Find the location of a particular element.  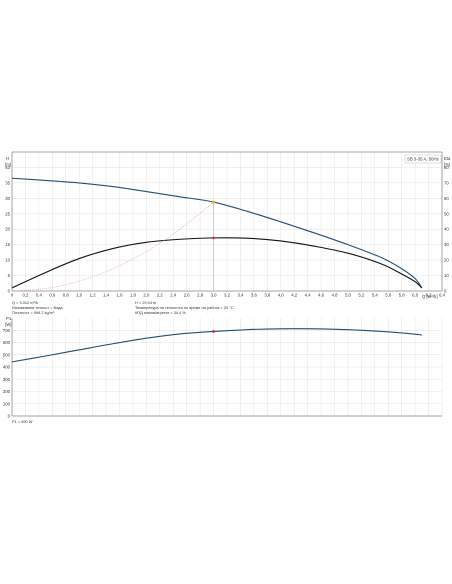

x-tick-label: 5,0 is located at coordinates (348, 295).